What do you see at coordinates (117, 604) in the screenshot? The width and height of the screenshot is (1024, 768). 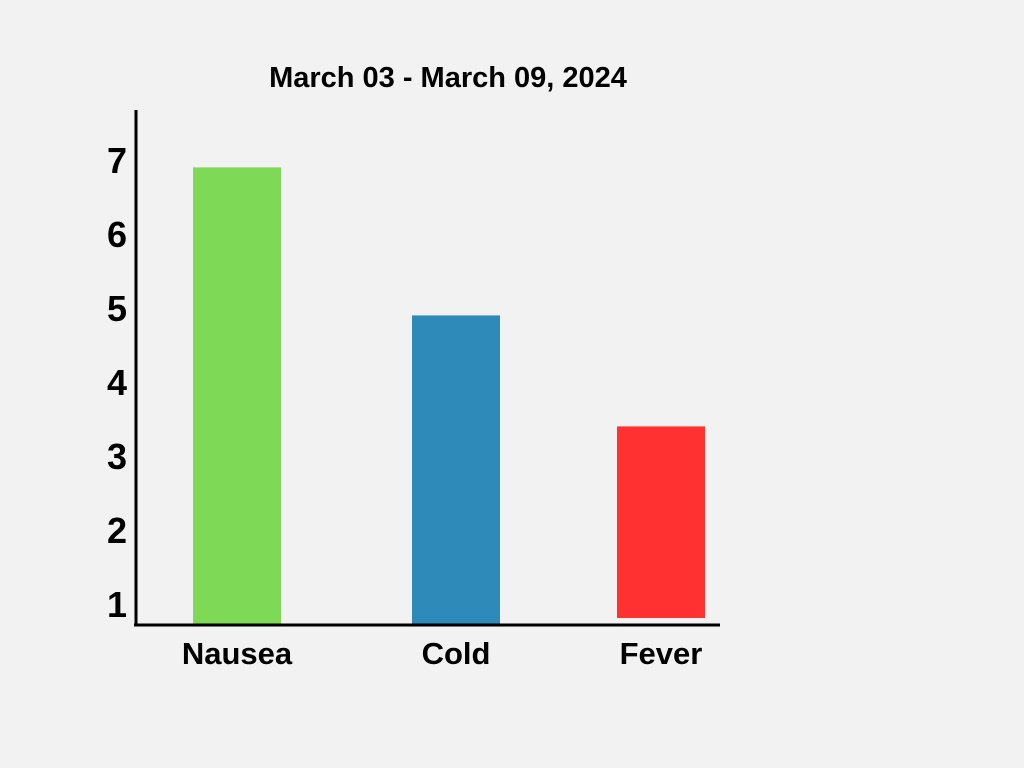 I see `y-tick-label: 1` at bounding box center [117, 604].